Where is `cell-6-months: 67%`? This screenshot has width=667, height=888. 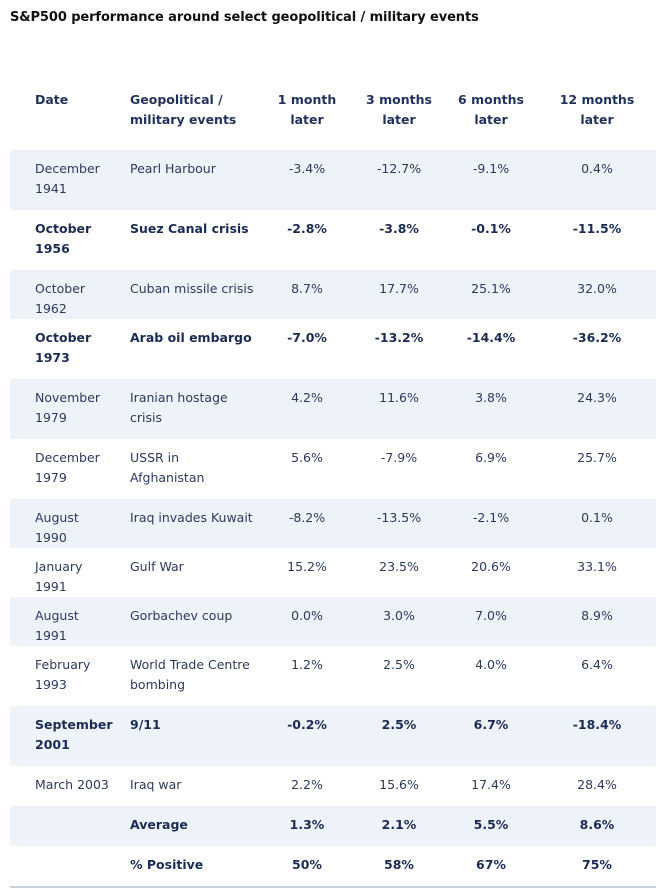
cell-6-months: 67% is located at coordinates (491, 867).